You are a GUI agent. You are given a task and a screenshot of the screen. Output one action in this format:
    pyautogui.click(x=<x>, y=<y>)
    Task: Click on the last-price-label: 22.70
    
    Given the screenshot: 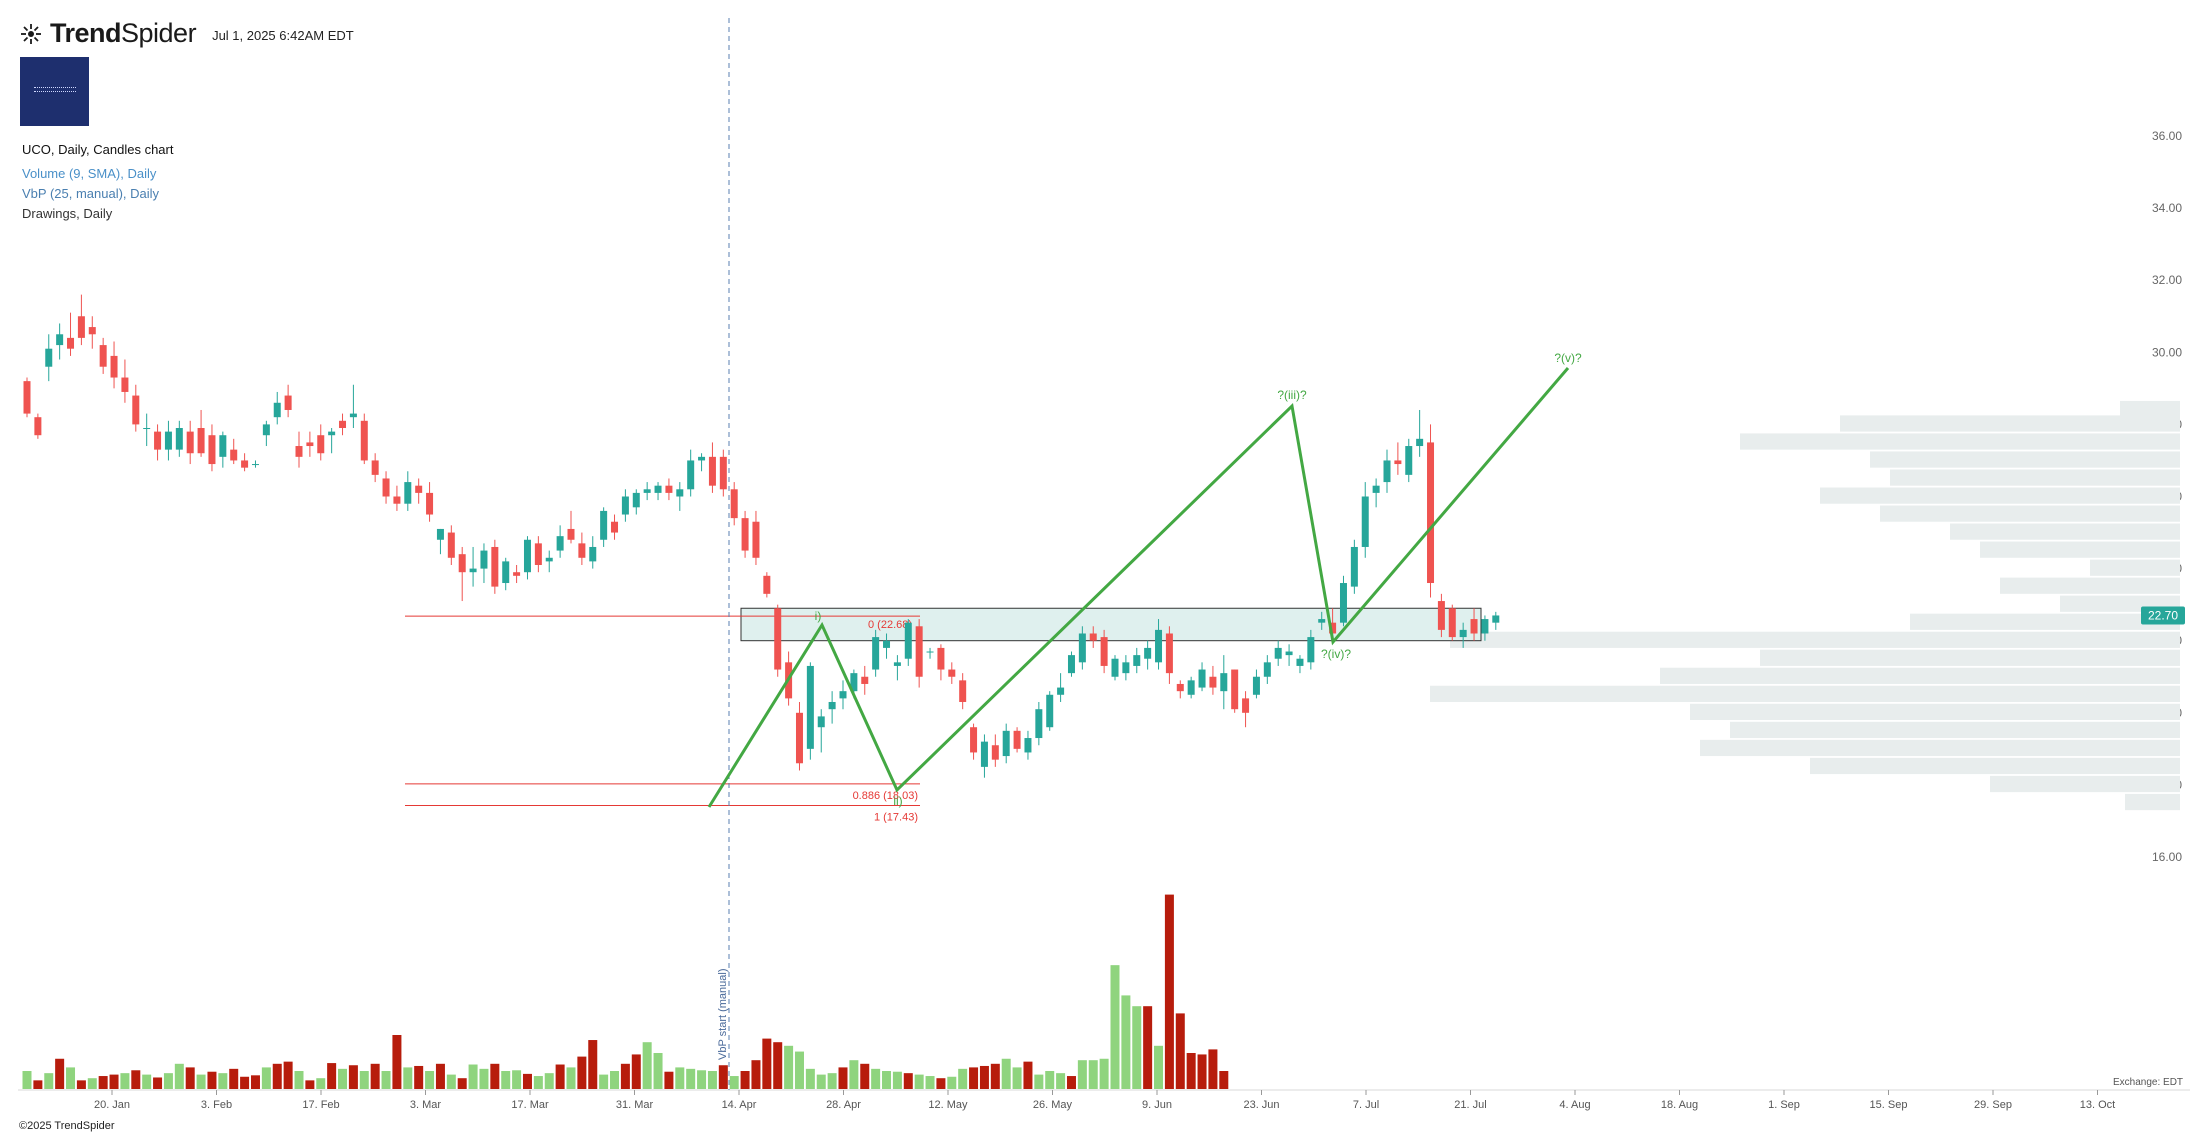 What is the action you would take?
    pyautogui.click(x=2163, y=615)
    